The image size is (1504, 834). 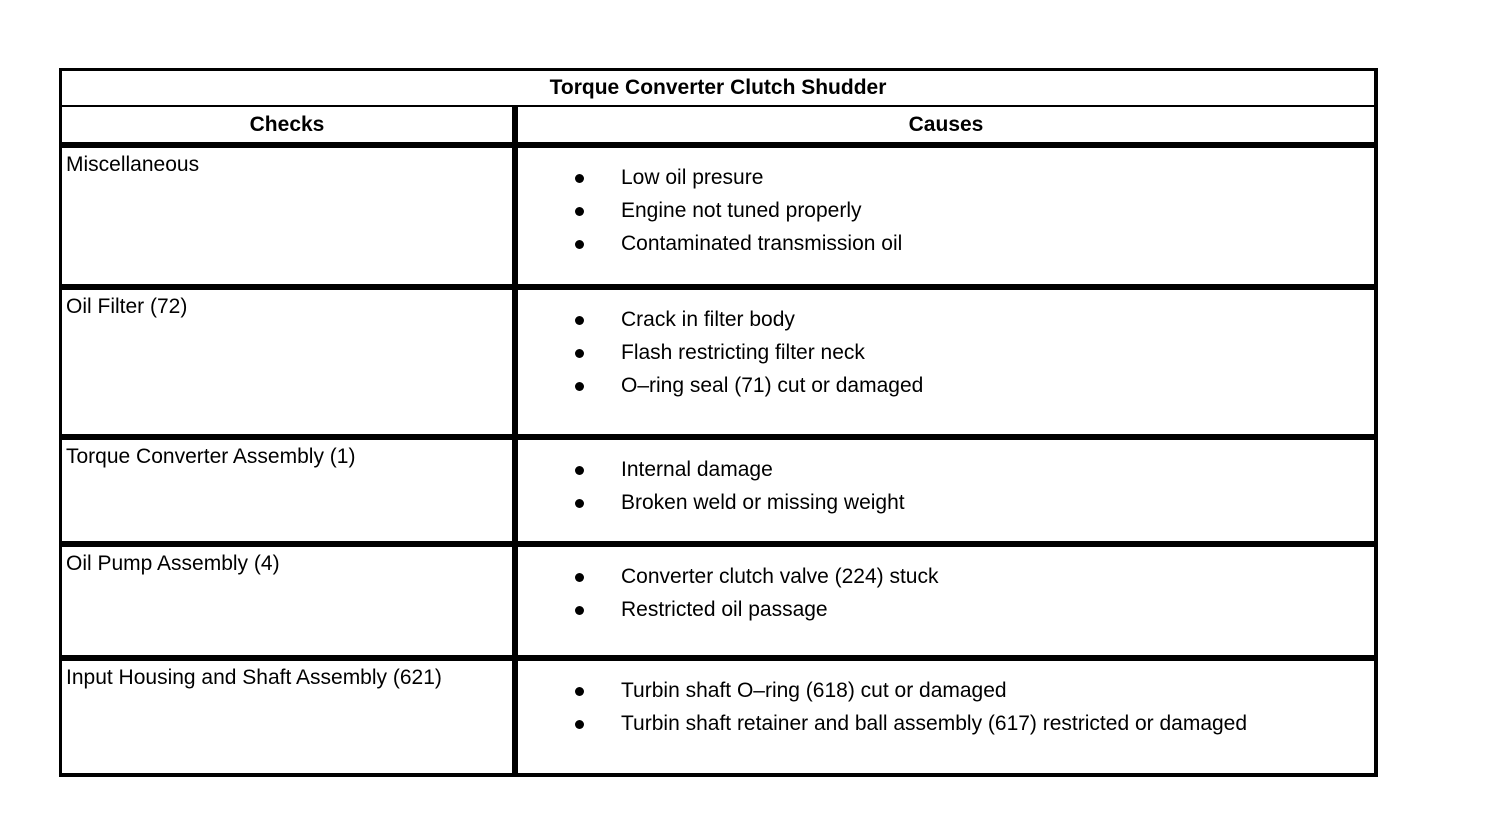 I want to click on cause-item: O–ring seal (71) cut or damaged, so click(x=944, y=385).